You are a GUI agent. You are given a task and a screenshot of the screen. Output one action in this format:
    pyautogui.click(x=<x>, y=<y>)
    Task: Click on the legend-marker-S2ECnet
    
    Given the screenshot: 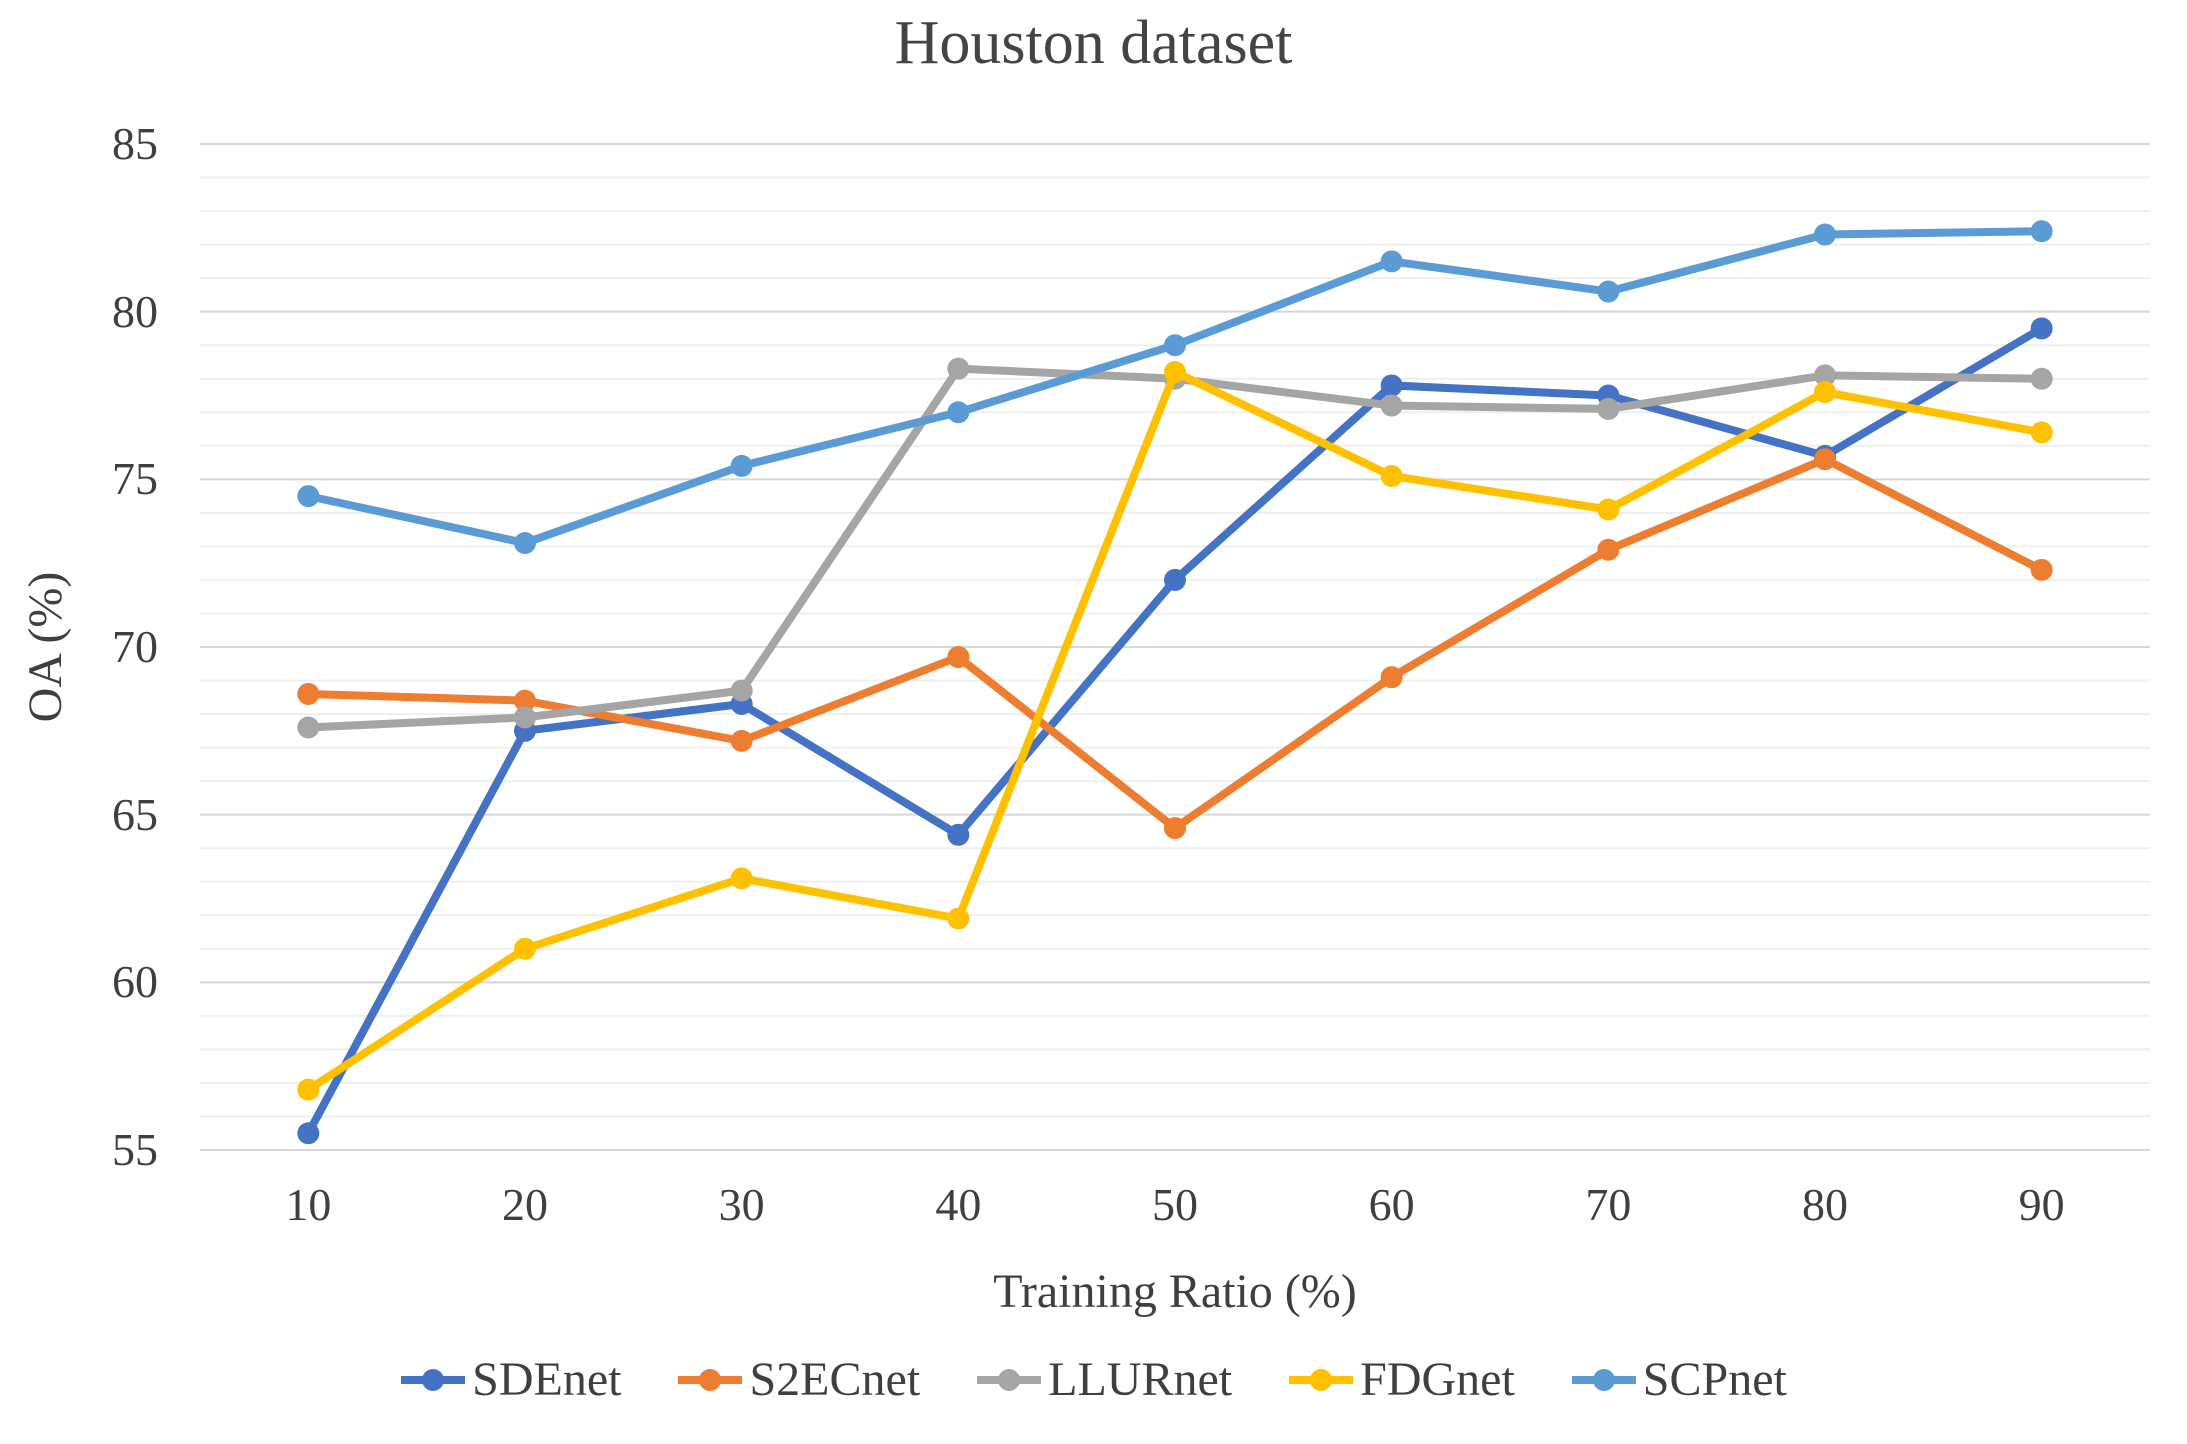 What is the action you would take?
    pyautogui.click(x=710, y=1380)
    